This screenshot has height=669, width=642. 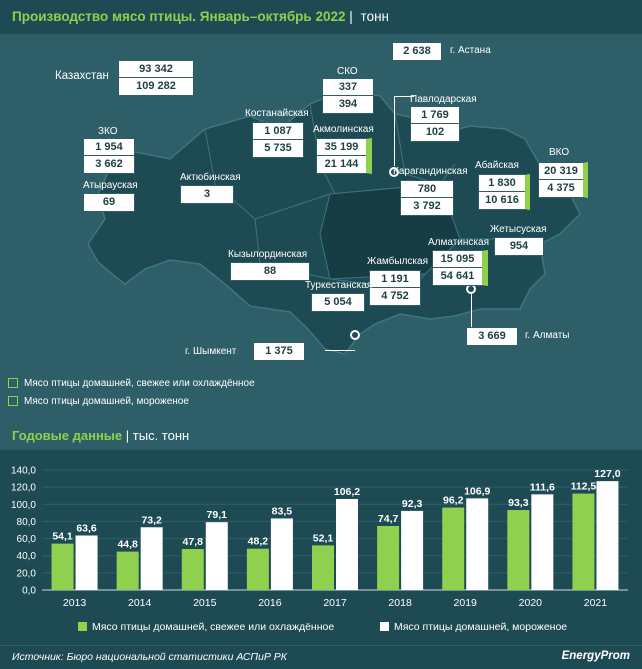 What do you see at coordinates (210, 177) in the screenshot?
I see `aktobe-label: Актюбинская` at bounding box center [210, 177].